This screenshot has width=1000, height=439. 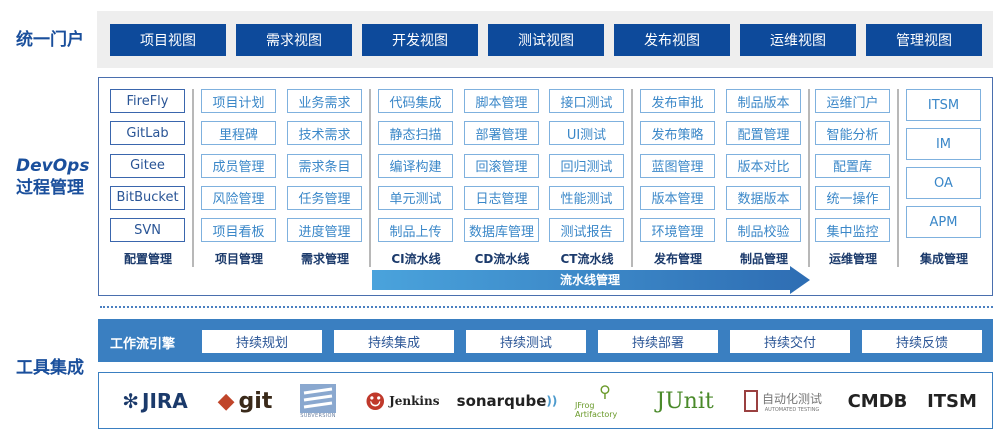 What do you see at coordinates (596, 401) in the screenshot?
I see `jfrog-artifactory-logo: ⚲ JFrog Artifactory` at bounding box center [596, 401].